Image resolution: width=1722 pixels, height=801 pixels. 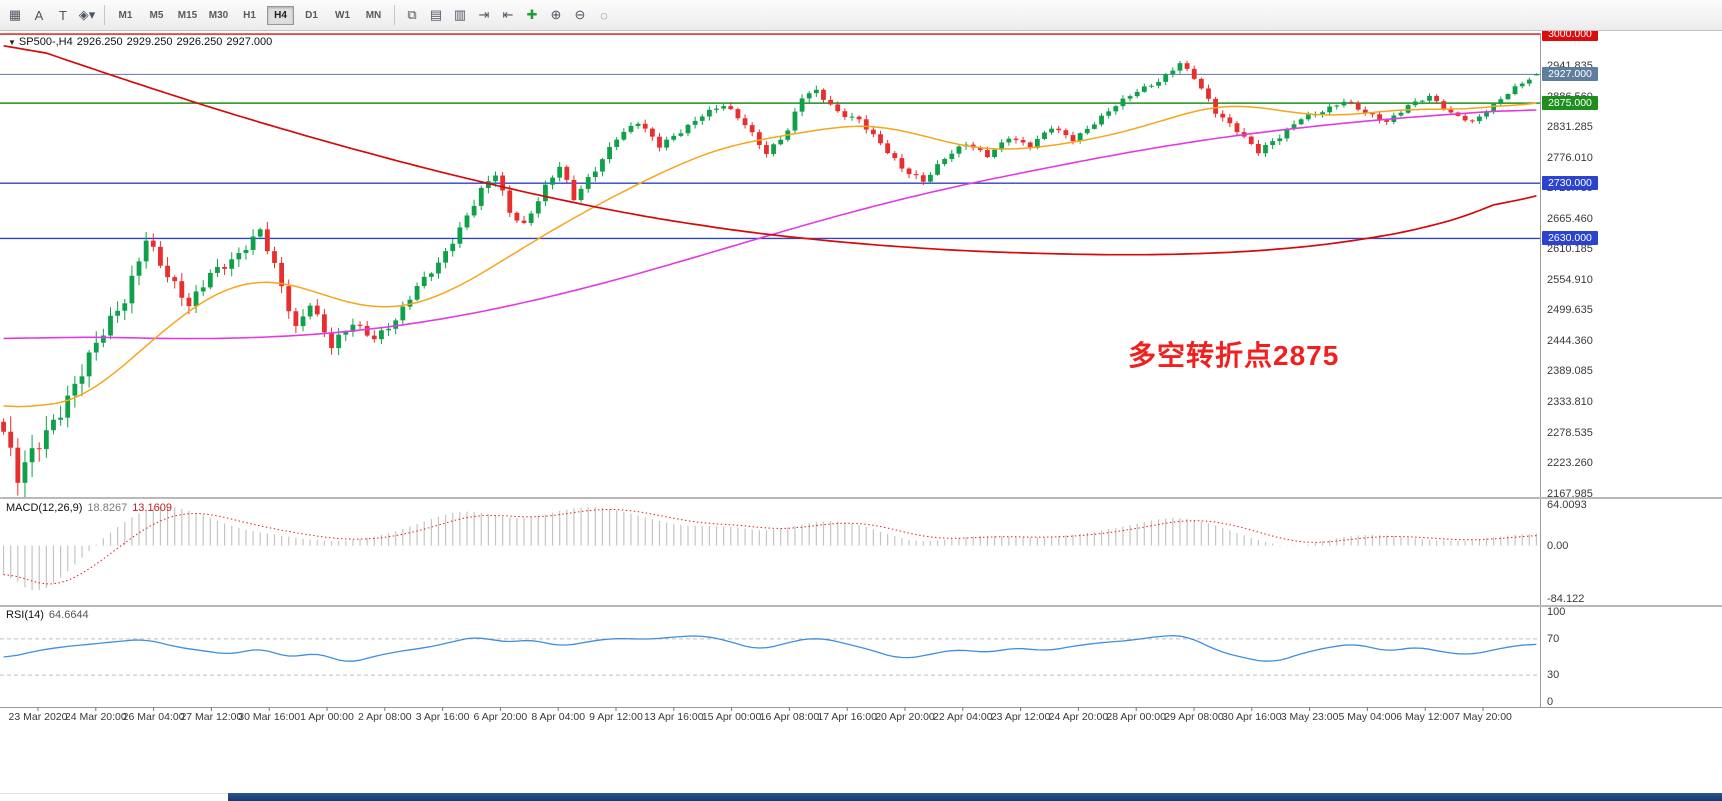 I want to click on text-tool-icon: T, so click(x=63, y=15).